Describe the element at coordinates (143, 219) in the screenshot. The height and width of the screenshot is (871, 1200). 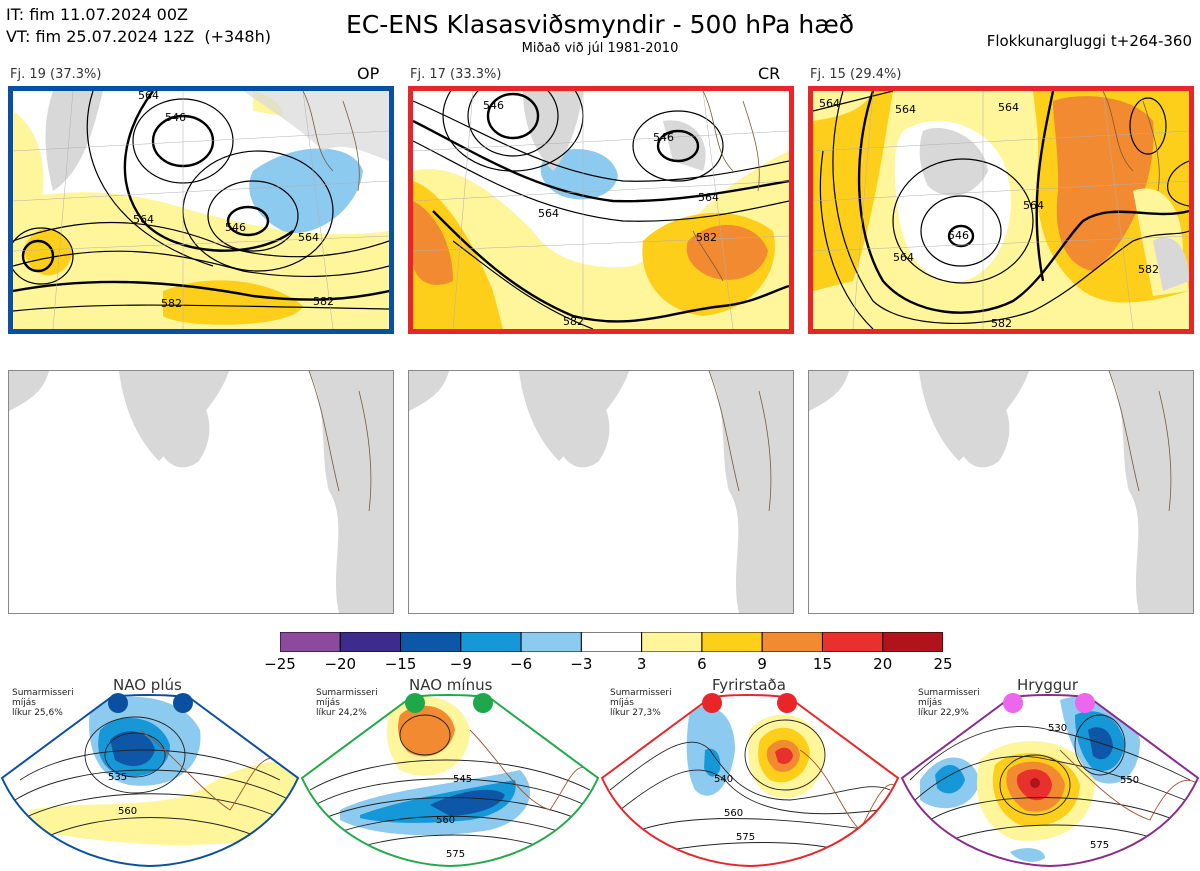
I see `cluster-1-contour-label-4: 564` at that location.